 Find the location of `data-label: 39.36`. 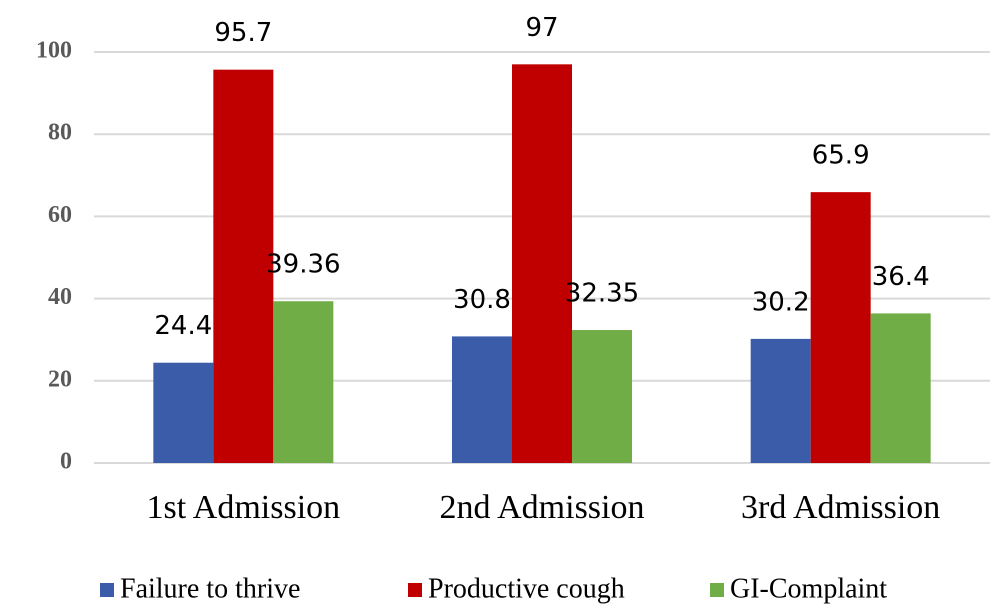

data-label: 39.36 is located at coordinates (303, 265).